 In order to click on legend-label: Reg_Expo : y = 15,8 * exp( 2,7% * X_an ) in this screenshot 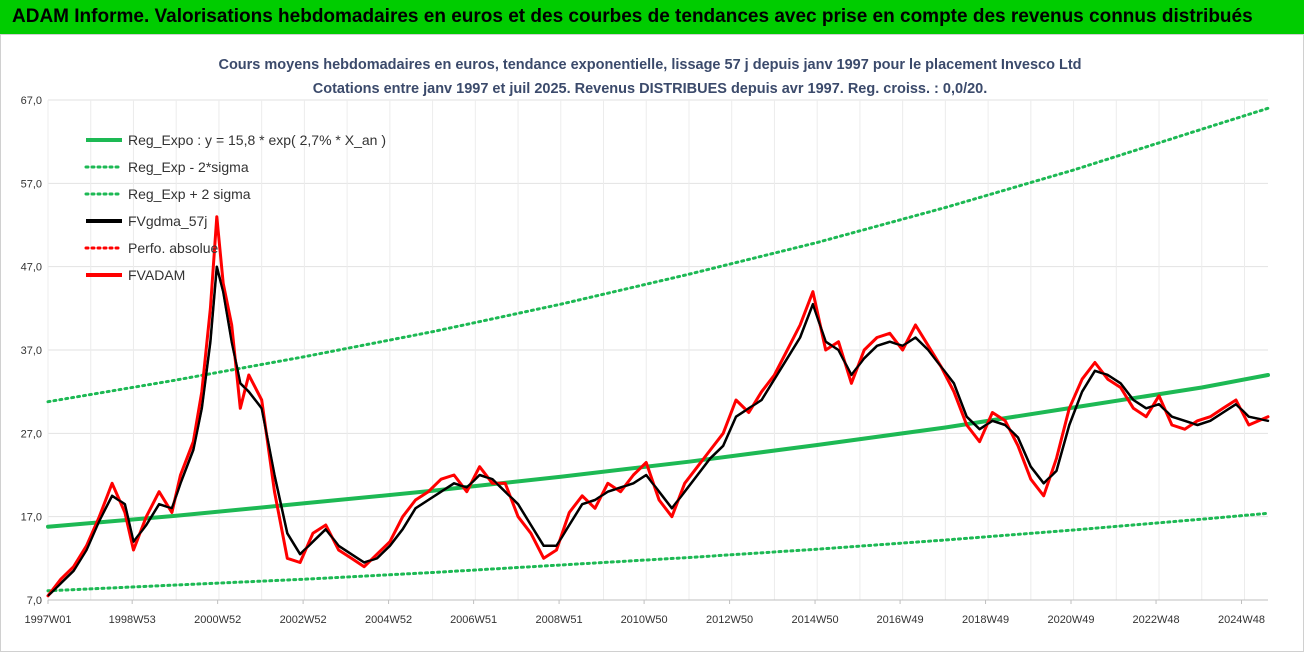, I will do `click(257, 140)`.